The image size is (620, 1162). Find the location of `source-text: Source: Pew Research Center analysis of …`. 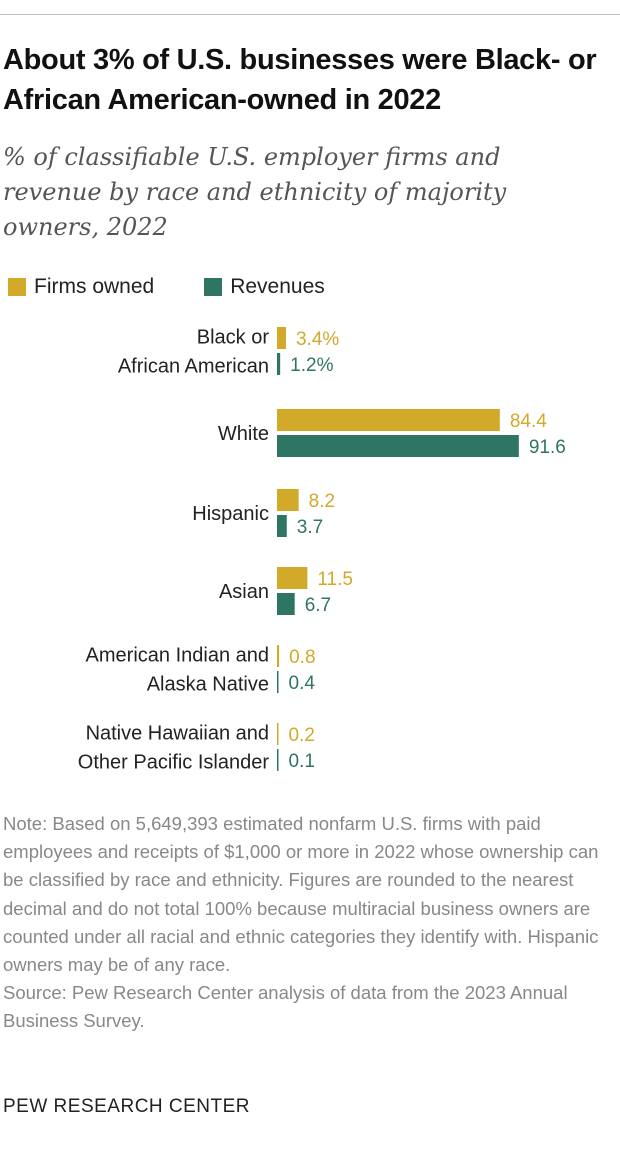

source-text: Source: Pew Research Center analysis of … is located at coordinates (285, 1007).